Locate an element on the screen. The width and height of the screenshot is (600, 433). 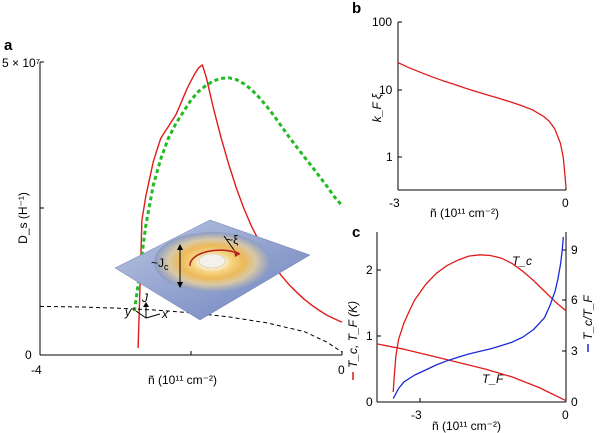
panel-a-xtick-label-right: 0 is located at coordinates (341, 370).